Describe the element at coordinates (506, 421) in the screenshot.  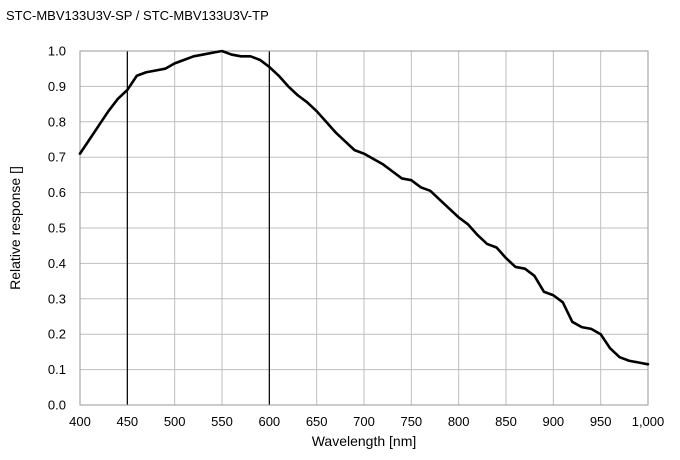
I see `x-tick-label: 850` at that location.